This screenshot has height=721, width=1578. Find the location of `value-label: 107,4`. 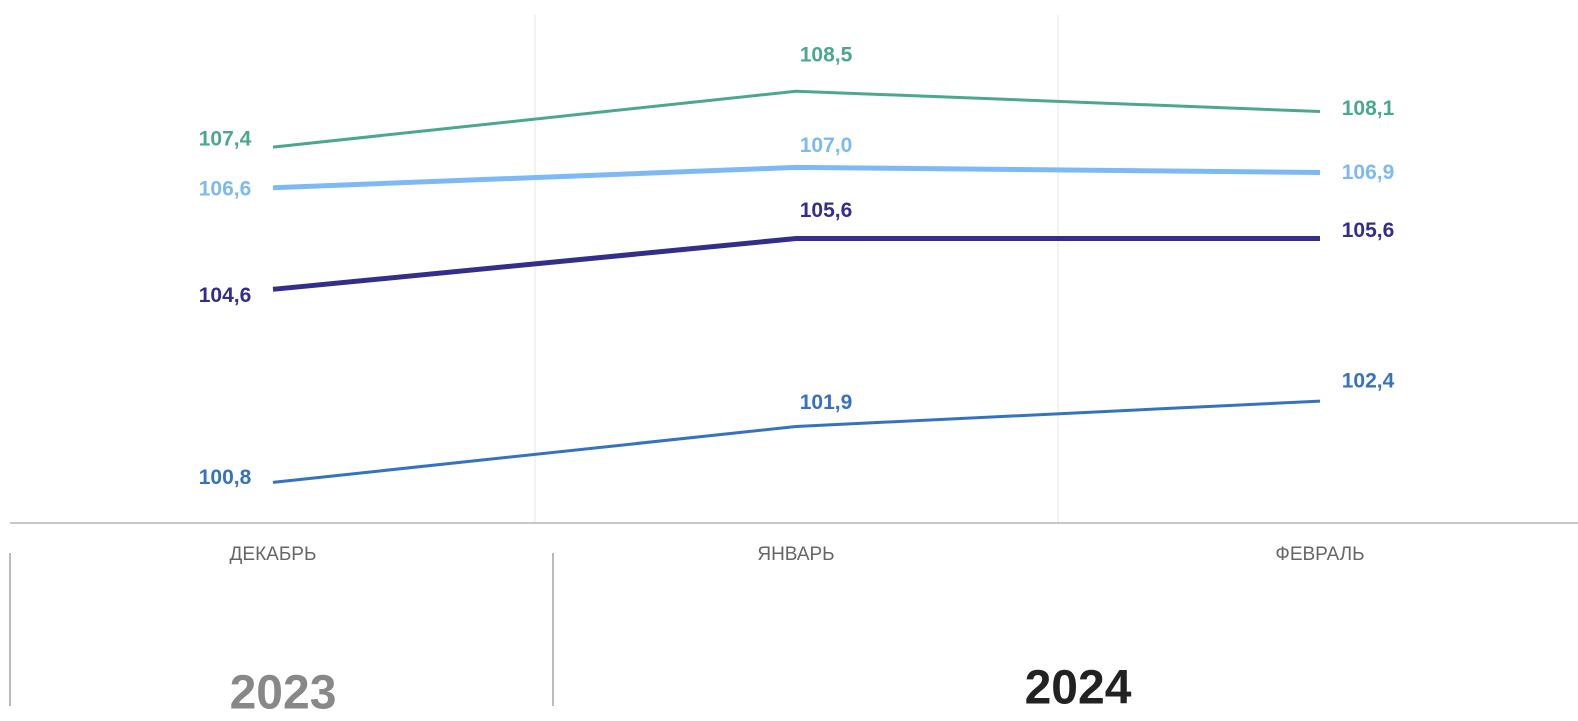

value-label: 107,4 is located at coordinates (225, 139).